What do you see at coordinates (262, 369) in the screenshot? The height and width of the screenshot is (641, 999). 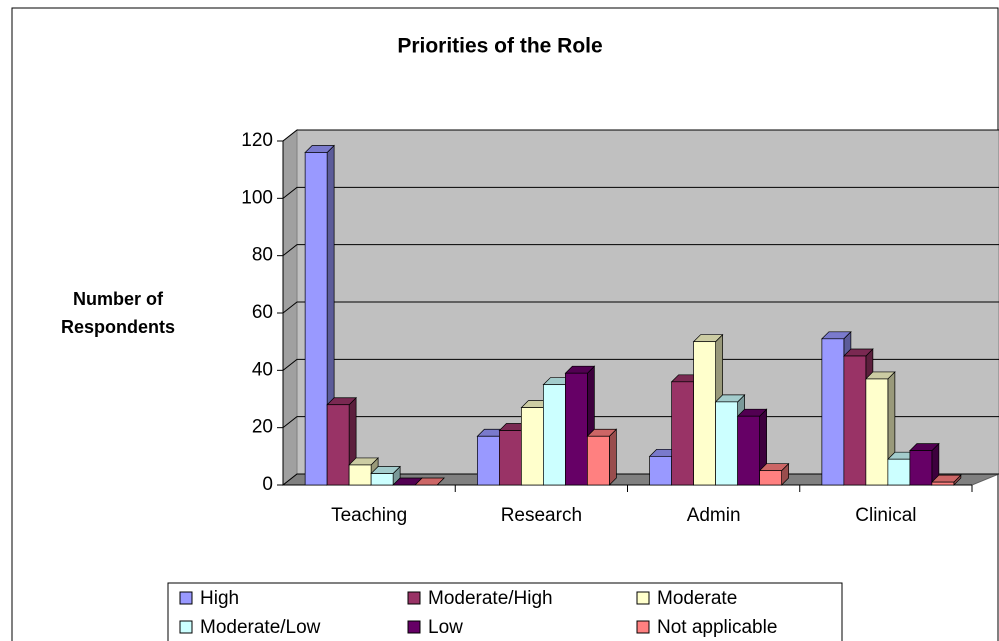 I see `y-tick-label: 40` at bounding box center [262, 369].